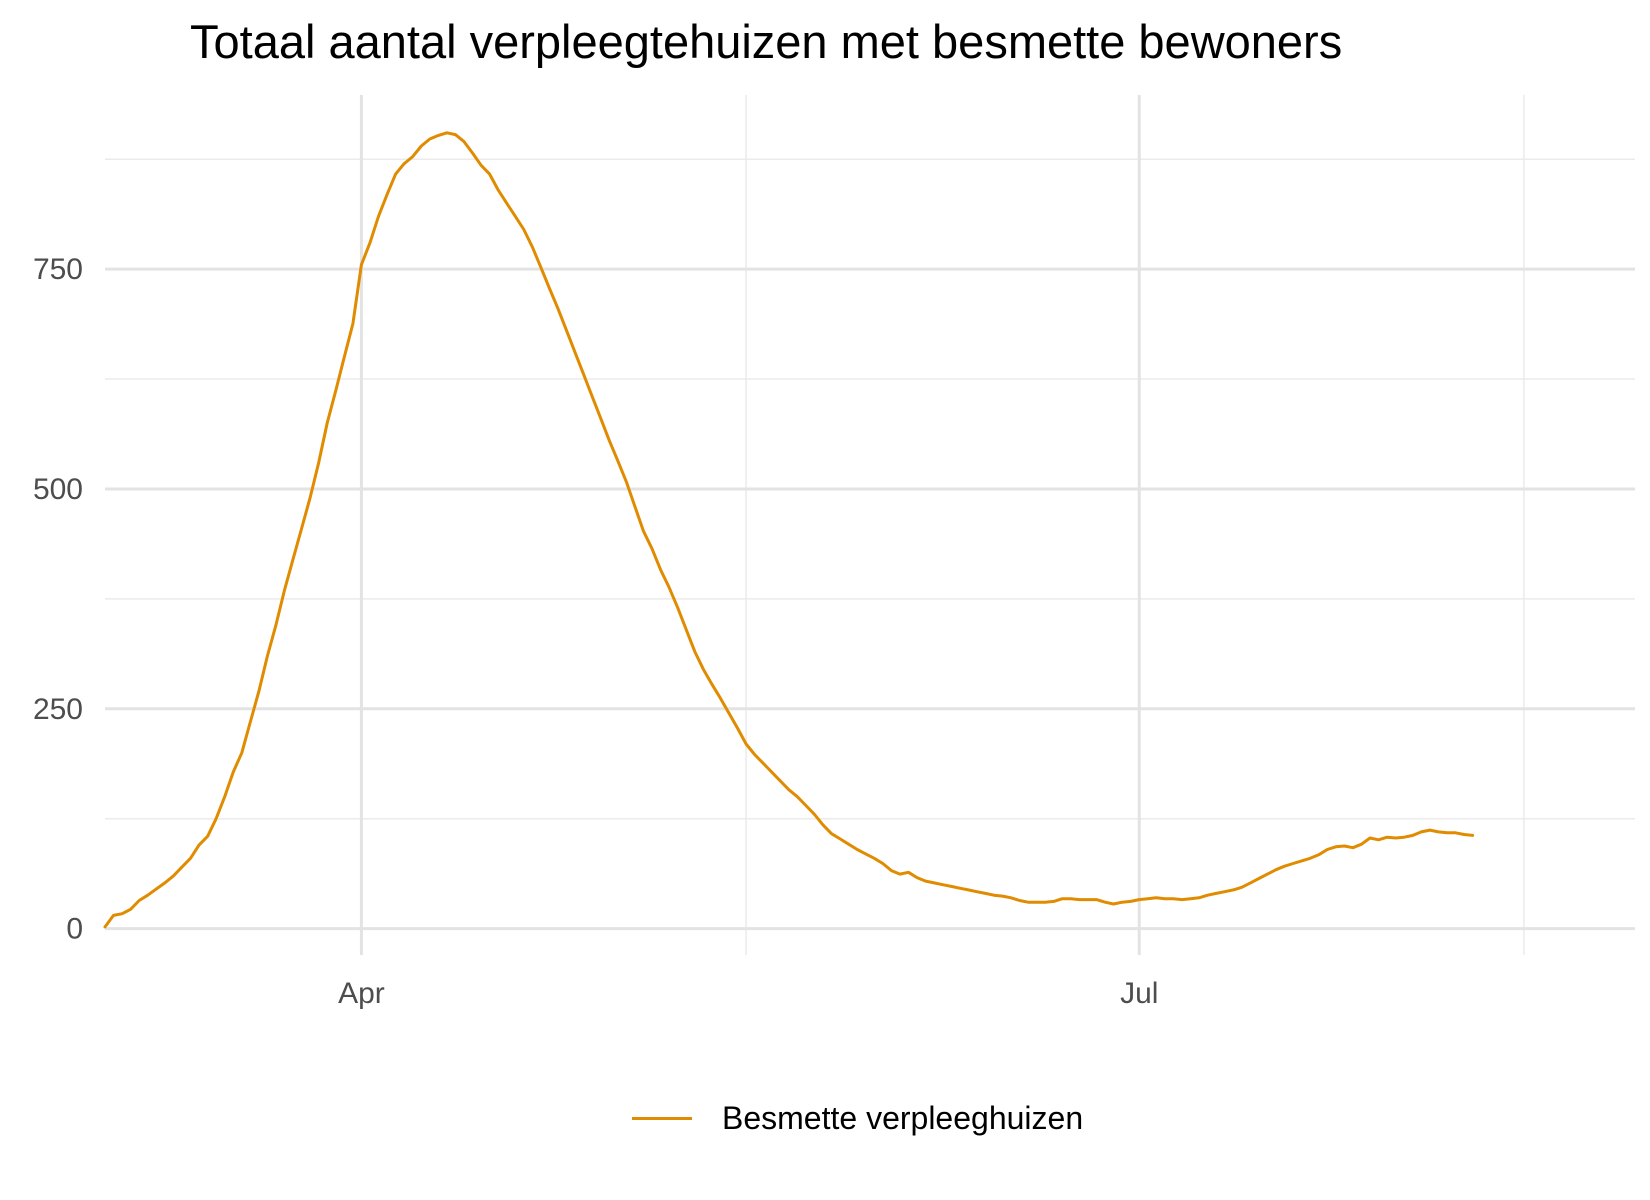 The width and height of the screenshot is (1650, 1200). Describe the element at coordinates (903, 1118) in the screenshot. I see `legend-label: Besmette verpleeghuizen` at that location.